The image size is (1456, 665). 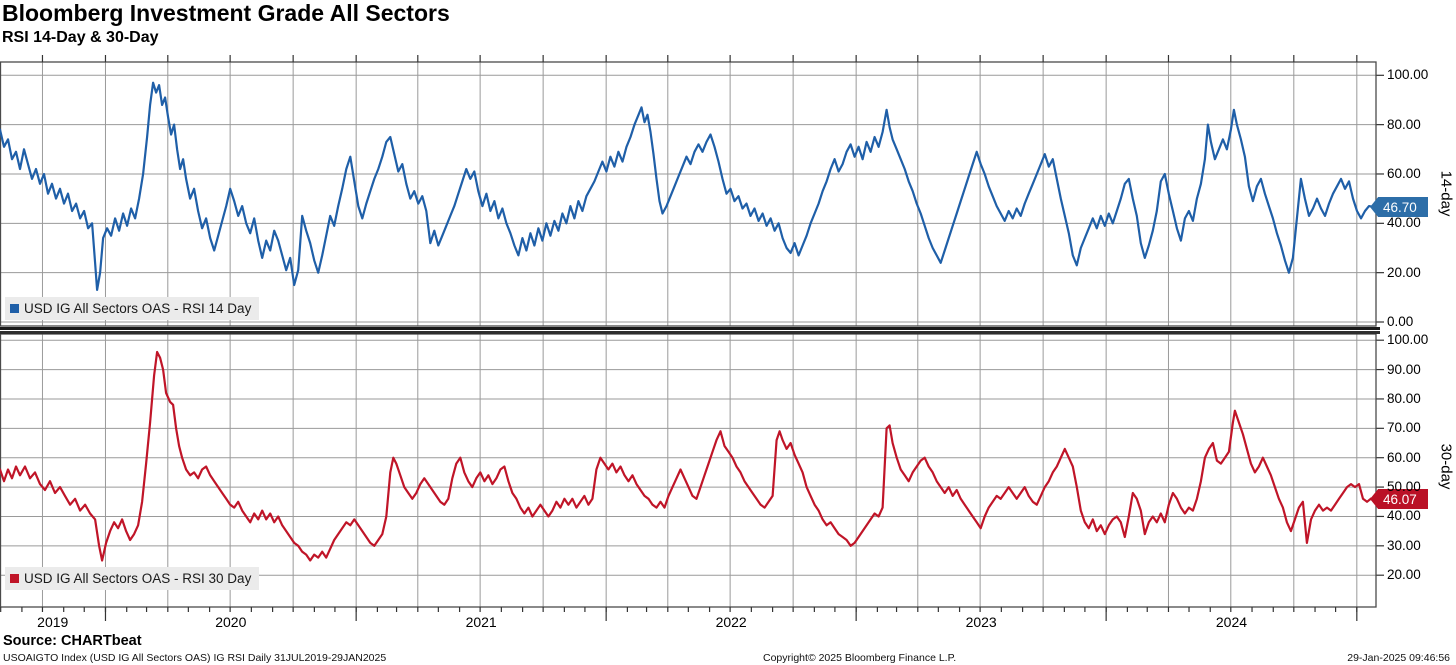 What do you see at coordinates (1404, 487) in the screenshot?
I see `y-axis-label: 50.00` at bounding box center [1404, 487].